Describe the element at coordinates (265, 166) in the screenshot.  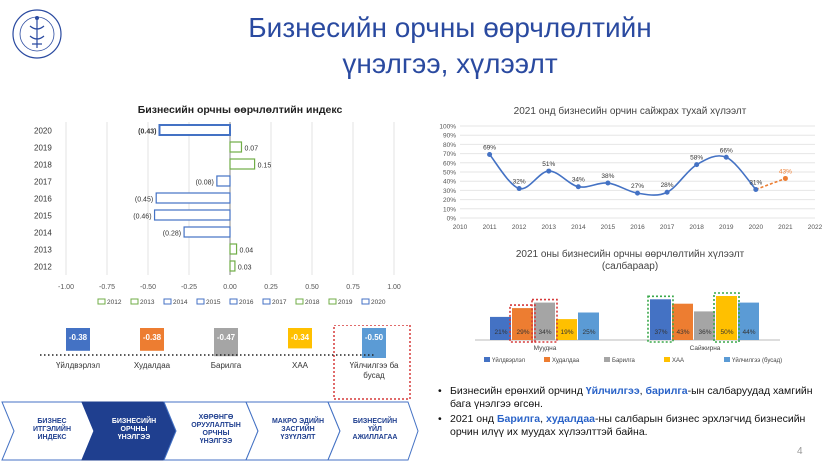
I see `index-value-label: 0.15` at that location.